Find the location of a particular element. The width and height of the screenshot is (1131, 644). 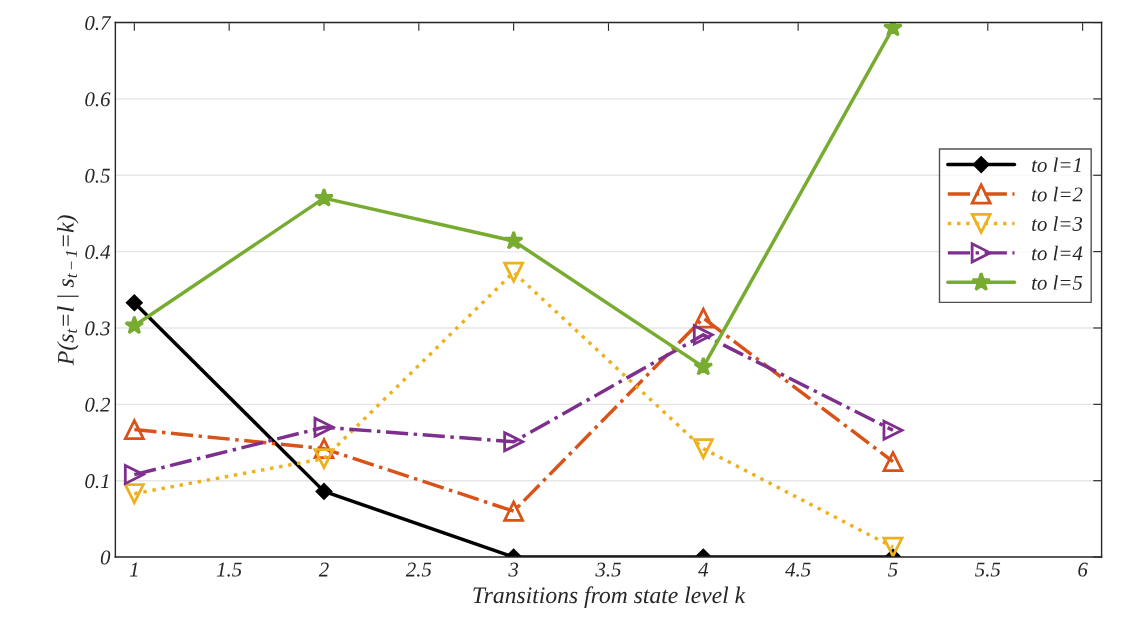

y-tick-label: 0.3 is located at coordinates (97, 328).